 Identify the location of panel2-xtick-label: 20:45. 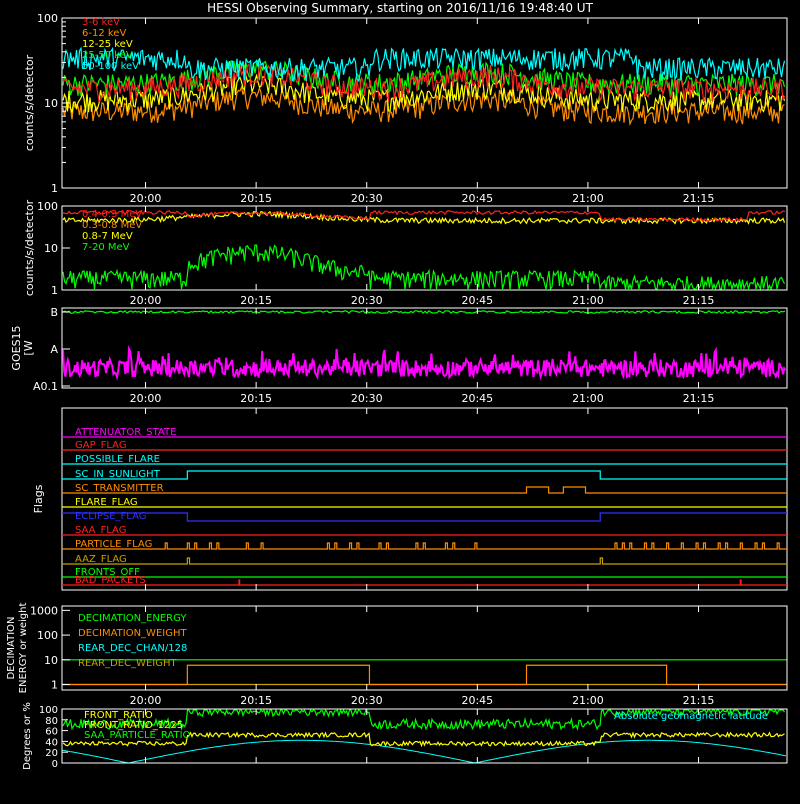
(477, 300).